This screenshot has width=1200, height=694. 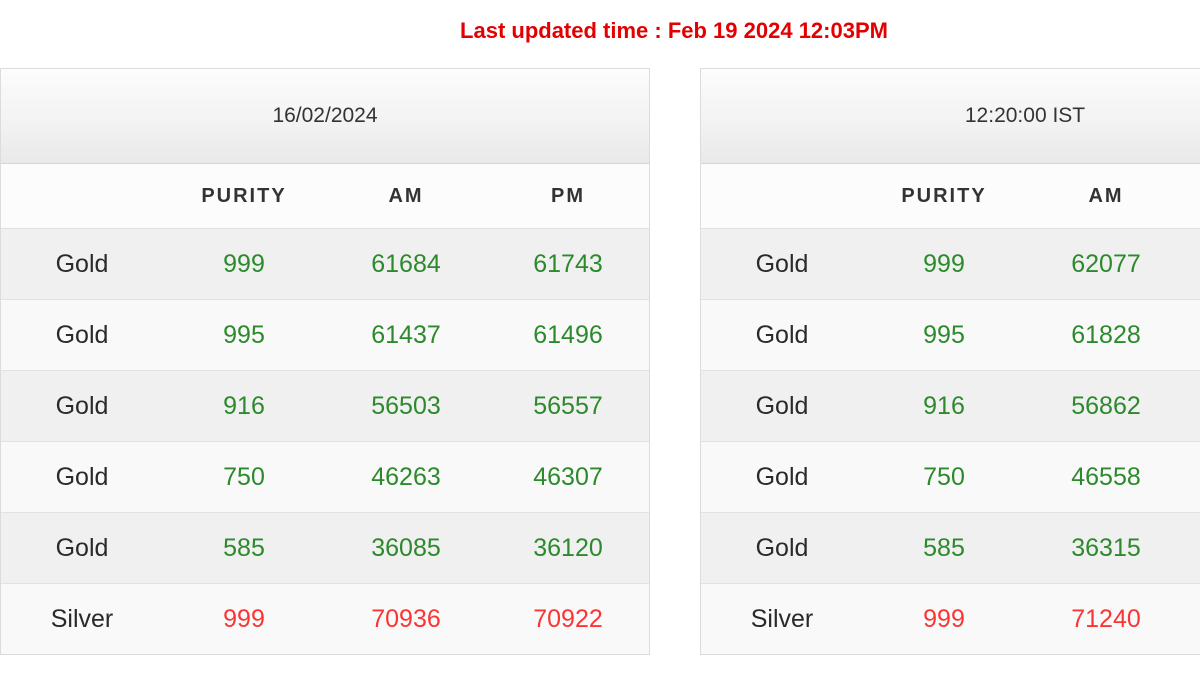 What do you see at coordinates (1106, 477) in the screenshot?
I see `am-cell: 46558` at bounding box center [1106, 477].